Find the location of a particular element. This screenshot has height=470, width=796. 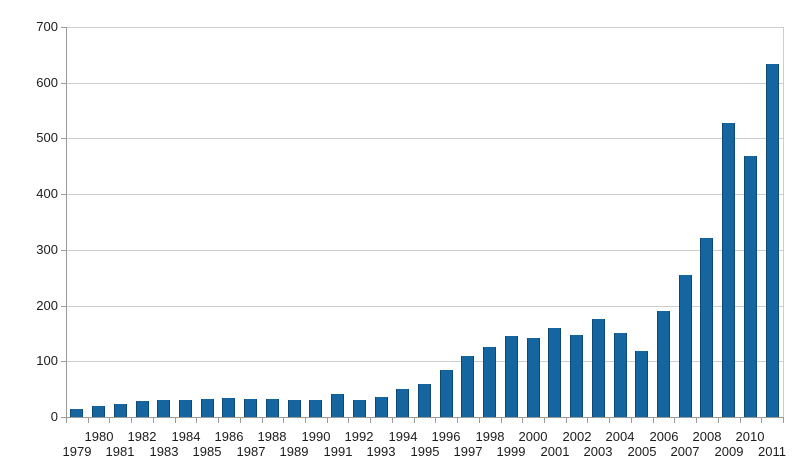

x-axis-tick-label: 2008 is located at coordinates (707, 436).